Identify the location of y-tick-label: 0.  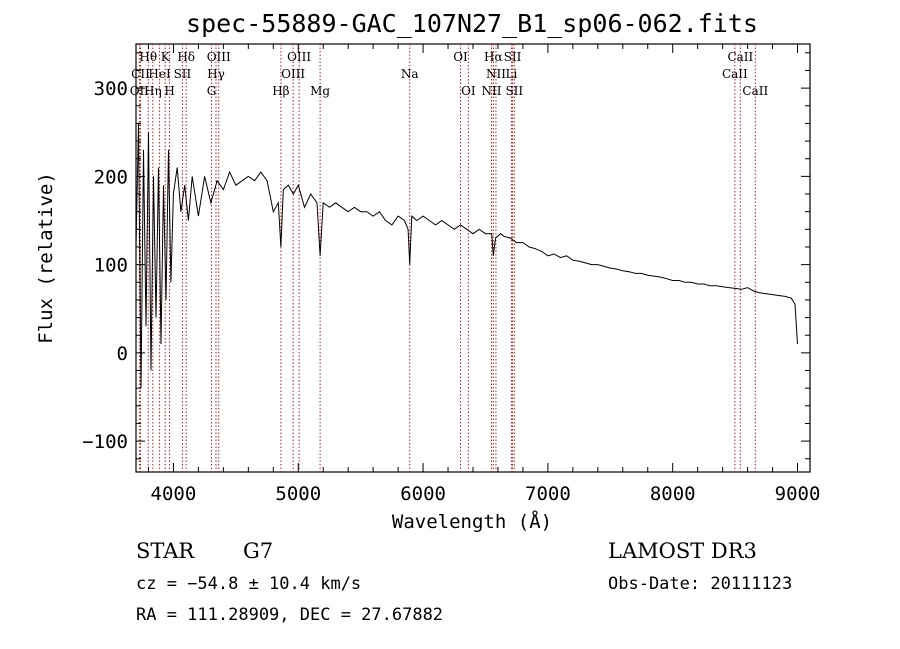
(122, 354).